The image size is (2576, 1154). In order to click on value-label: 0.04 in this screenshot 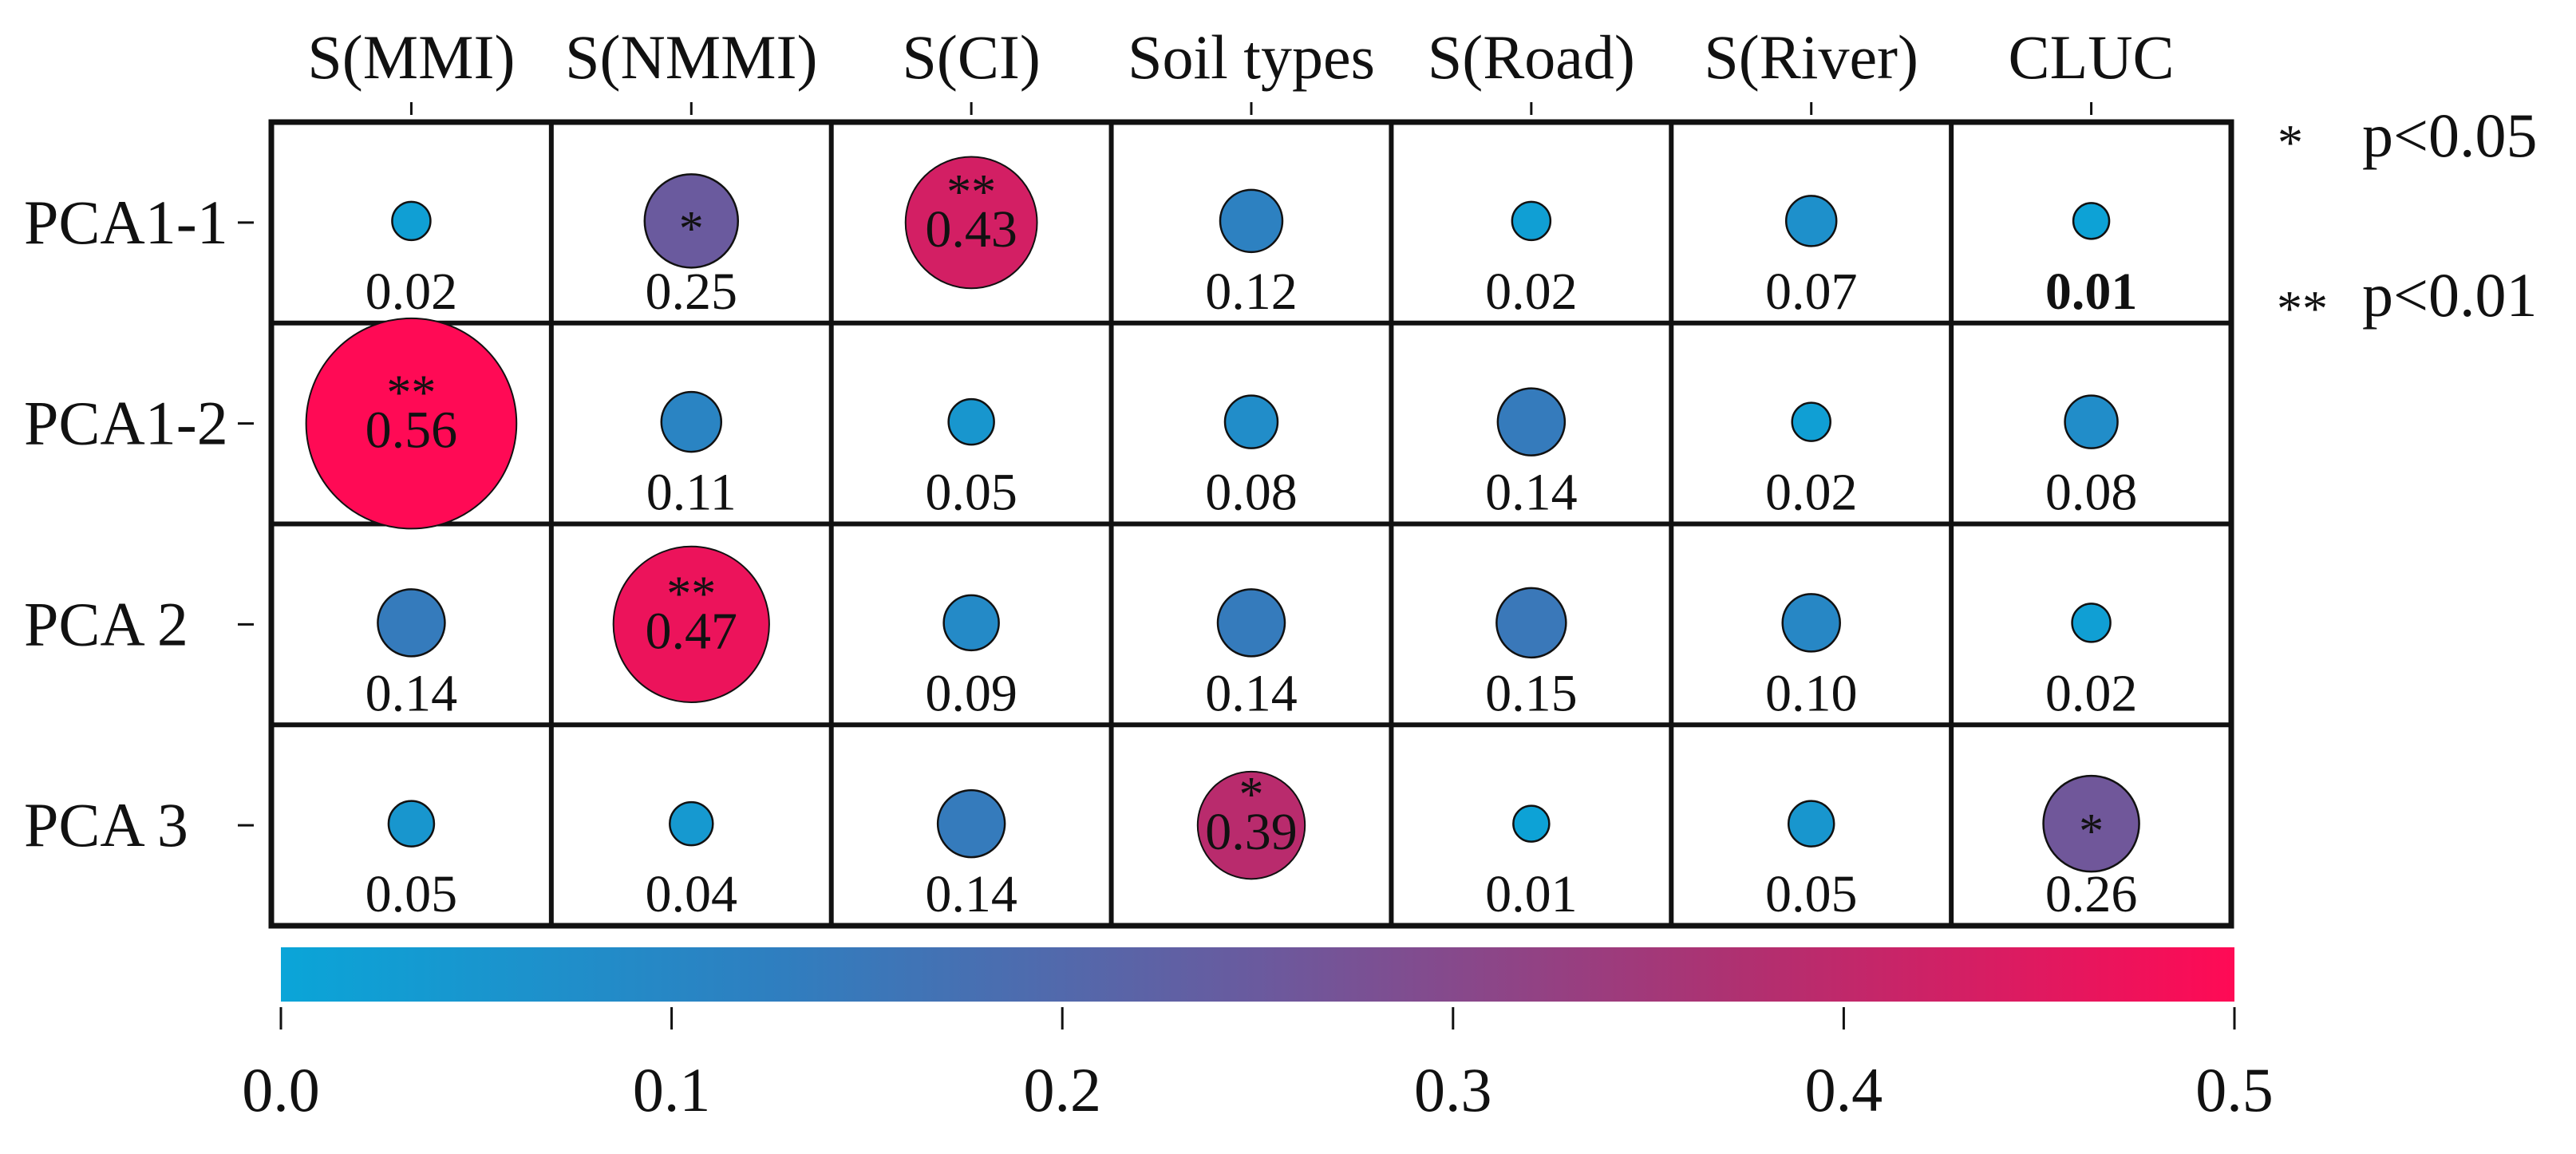, I will do `click(692, 894)`.